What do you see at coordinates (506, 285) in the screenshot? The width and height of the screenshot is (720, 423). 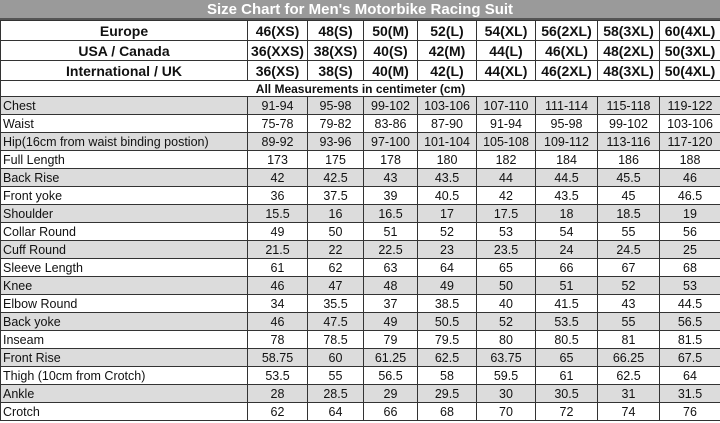 I see `measurement-value: 50` at bounding box center [506, 285].